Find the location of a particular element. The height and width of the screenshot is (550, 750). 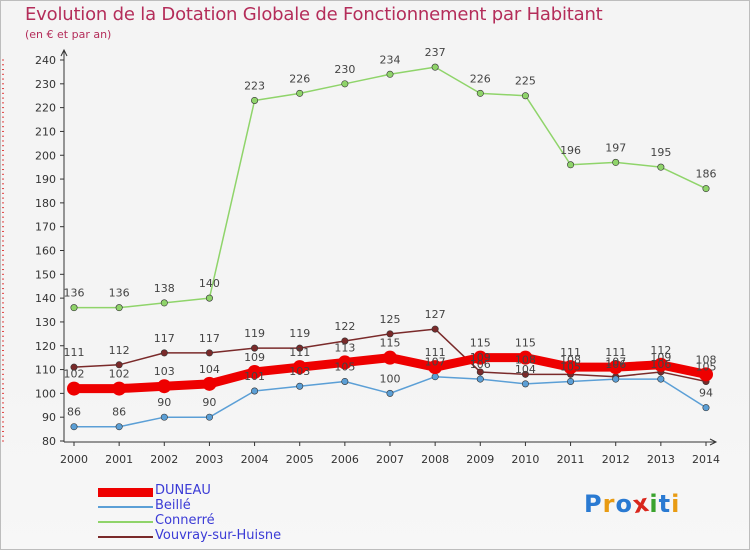

data-label: 196 is located at coordinates (570, 150).